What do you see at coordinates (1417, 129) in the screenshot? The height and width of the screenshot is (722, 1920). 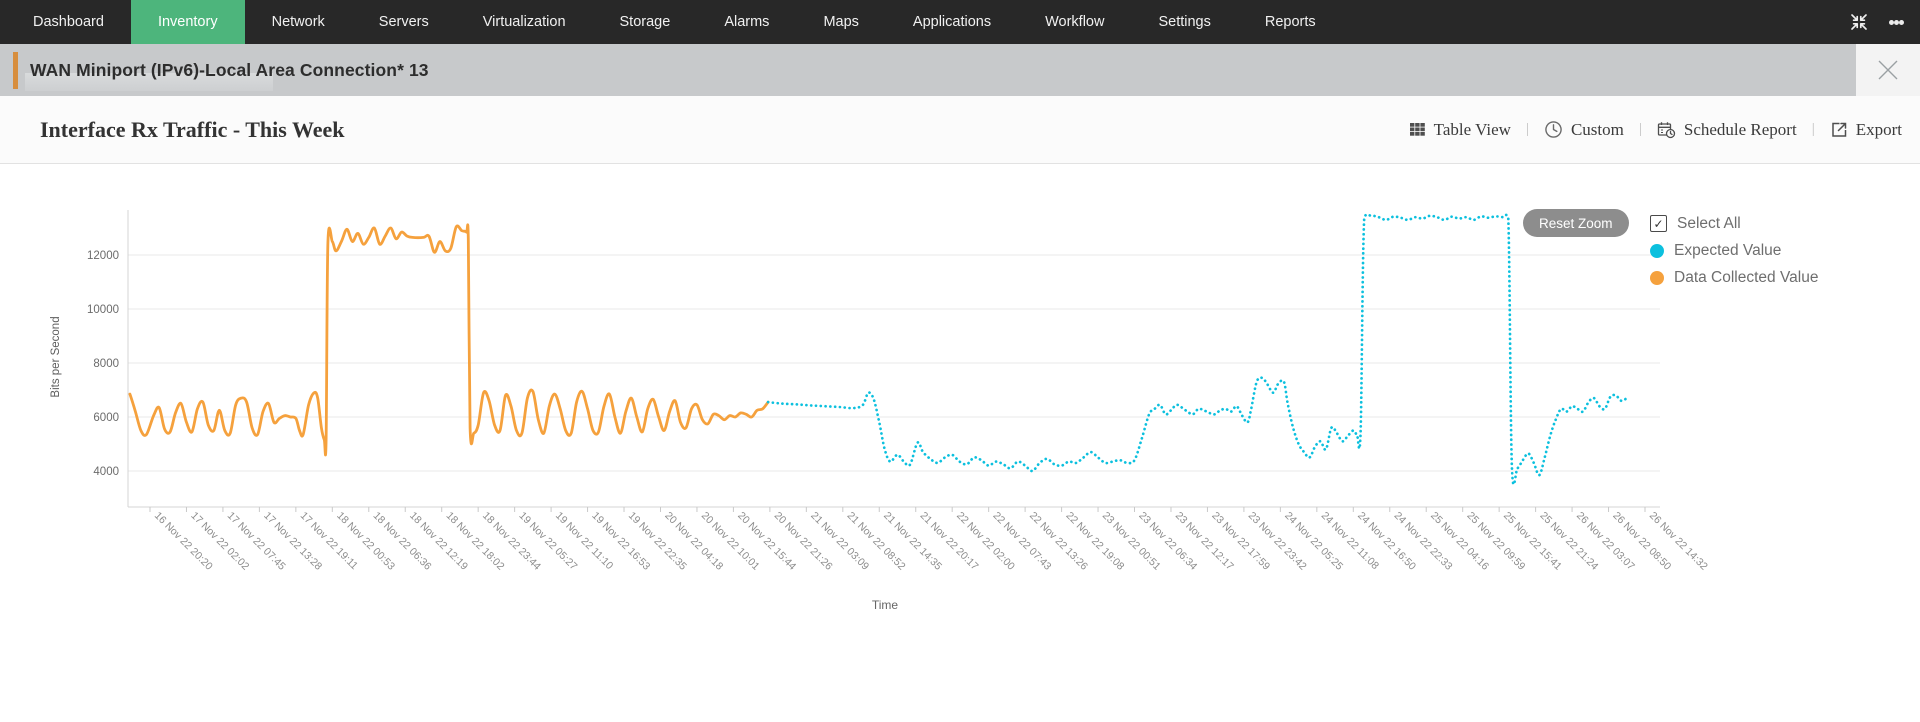 I see `table-icon` at bounding box center [1417, 129].